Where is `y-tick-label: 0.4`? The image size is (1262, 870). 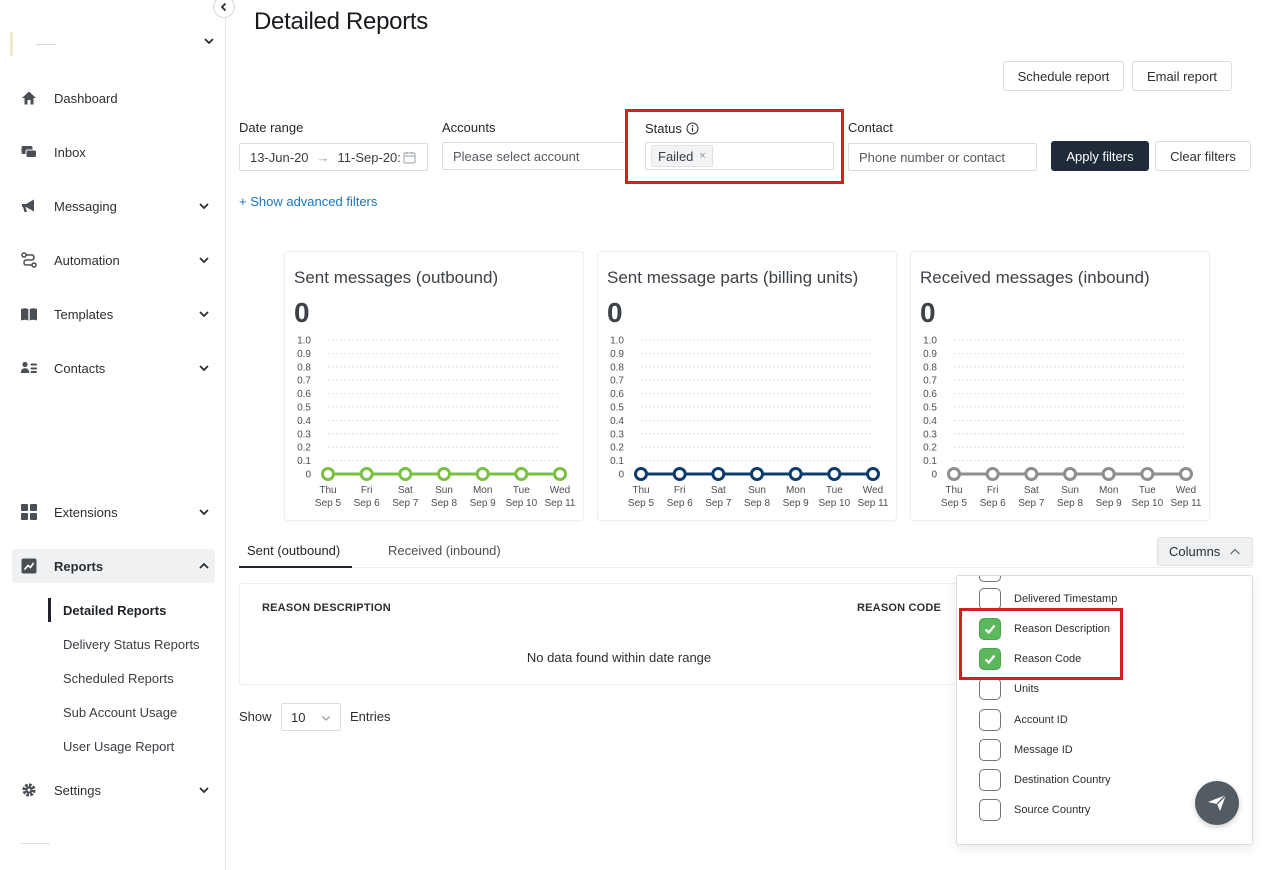 y-tick-label: 0.4 is located at coordinates (304, 421).